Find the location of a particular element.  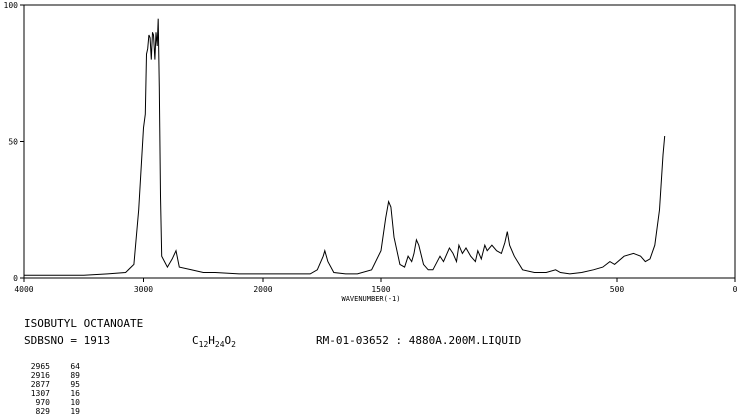

x-axis-label: WAVENUMBER(-1) is located at coordinates (370, 299).